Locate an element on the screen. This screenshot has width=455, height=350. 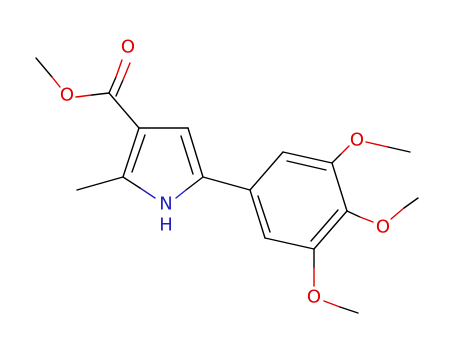
atom-label: H is located at coordinates (166, 225).